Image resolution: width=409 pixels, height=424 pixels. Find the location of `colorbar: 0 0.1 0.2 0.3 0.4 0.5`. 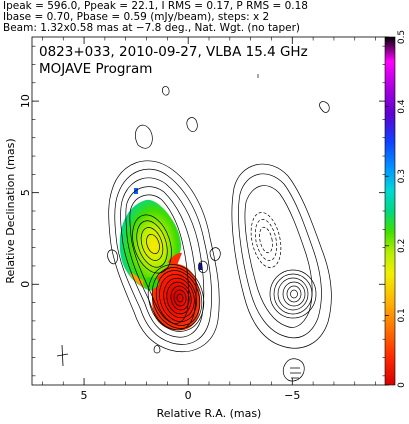

colorbar: 0 0.1 0.2 0.3 0.4 0.5 is located at coordinates (395, 209).